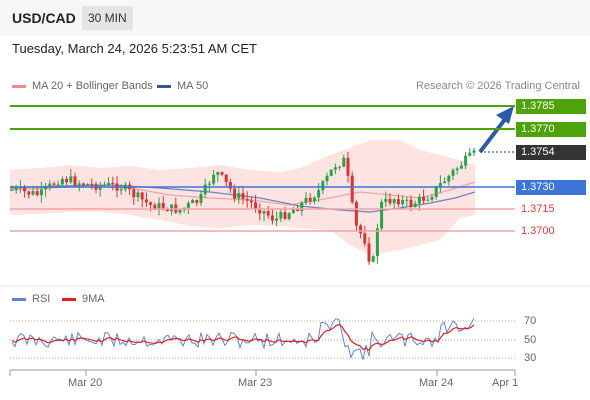 The image size is (590, 400). Describe the element at coordinates (92, 86) in the screenshot. I see `legend-ma20-label: MA 20 + Bollinger Bands` at that location.